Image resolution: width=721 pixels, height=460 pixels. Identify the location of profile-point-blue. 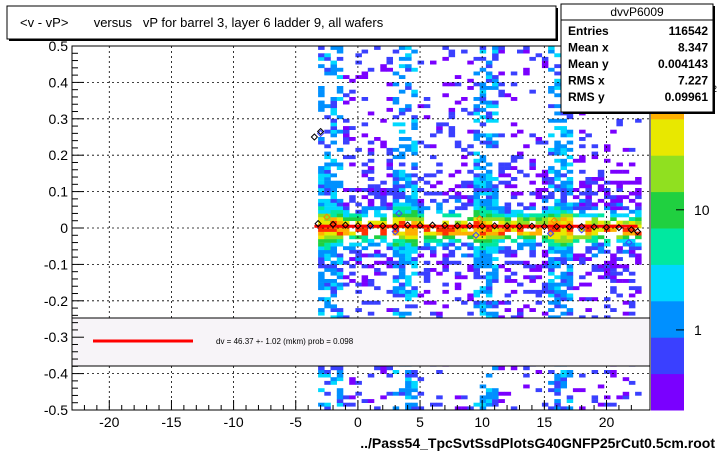
(476, 235).